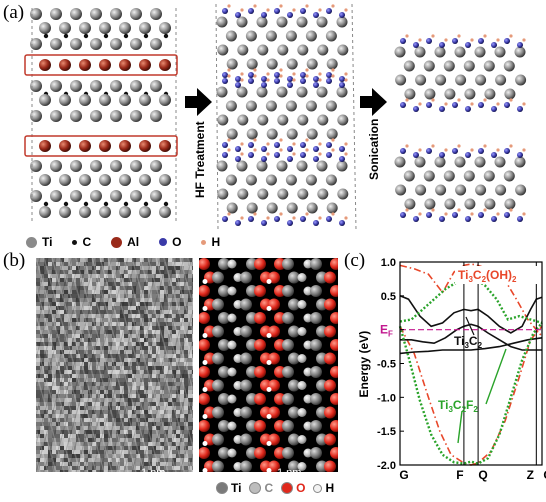 This screenshot has width=546, height=502. What do you see at coordinates (222, 488) in the screenshot?
I see `ti-atom-icon` at bounding box center [222, 488].